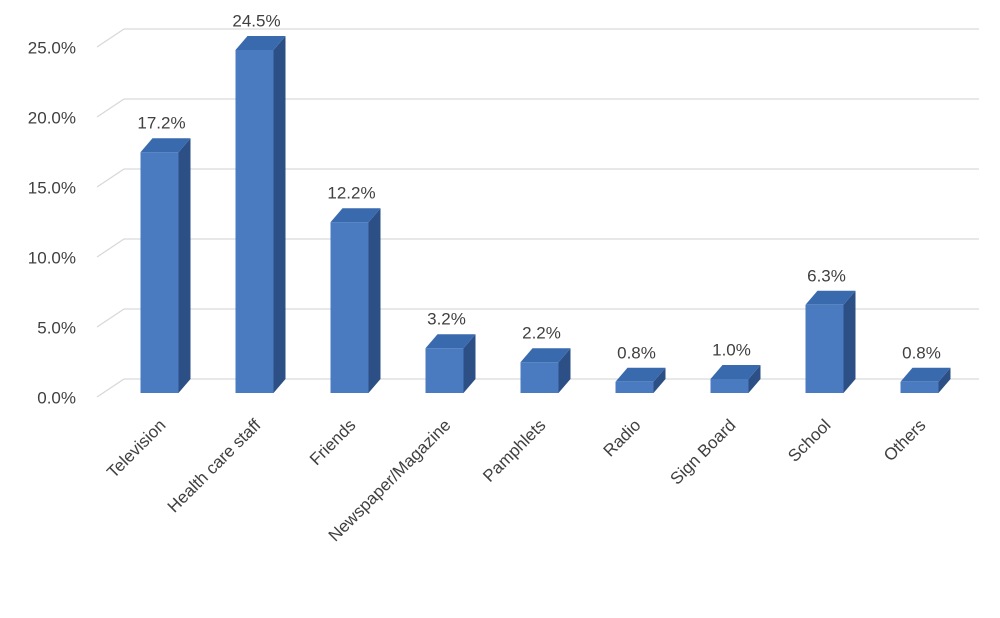 The width and height of the screenshot is (1000, 618). What do you see at coordinates (56, 327) in the screenshot?
I see `y-tick-label: 5.0%` at bounding box center [56, 327].